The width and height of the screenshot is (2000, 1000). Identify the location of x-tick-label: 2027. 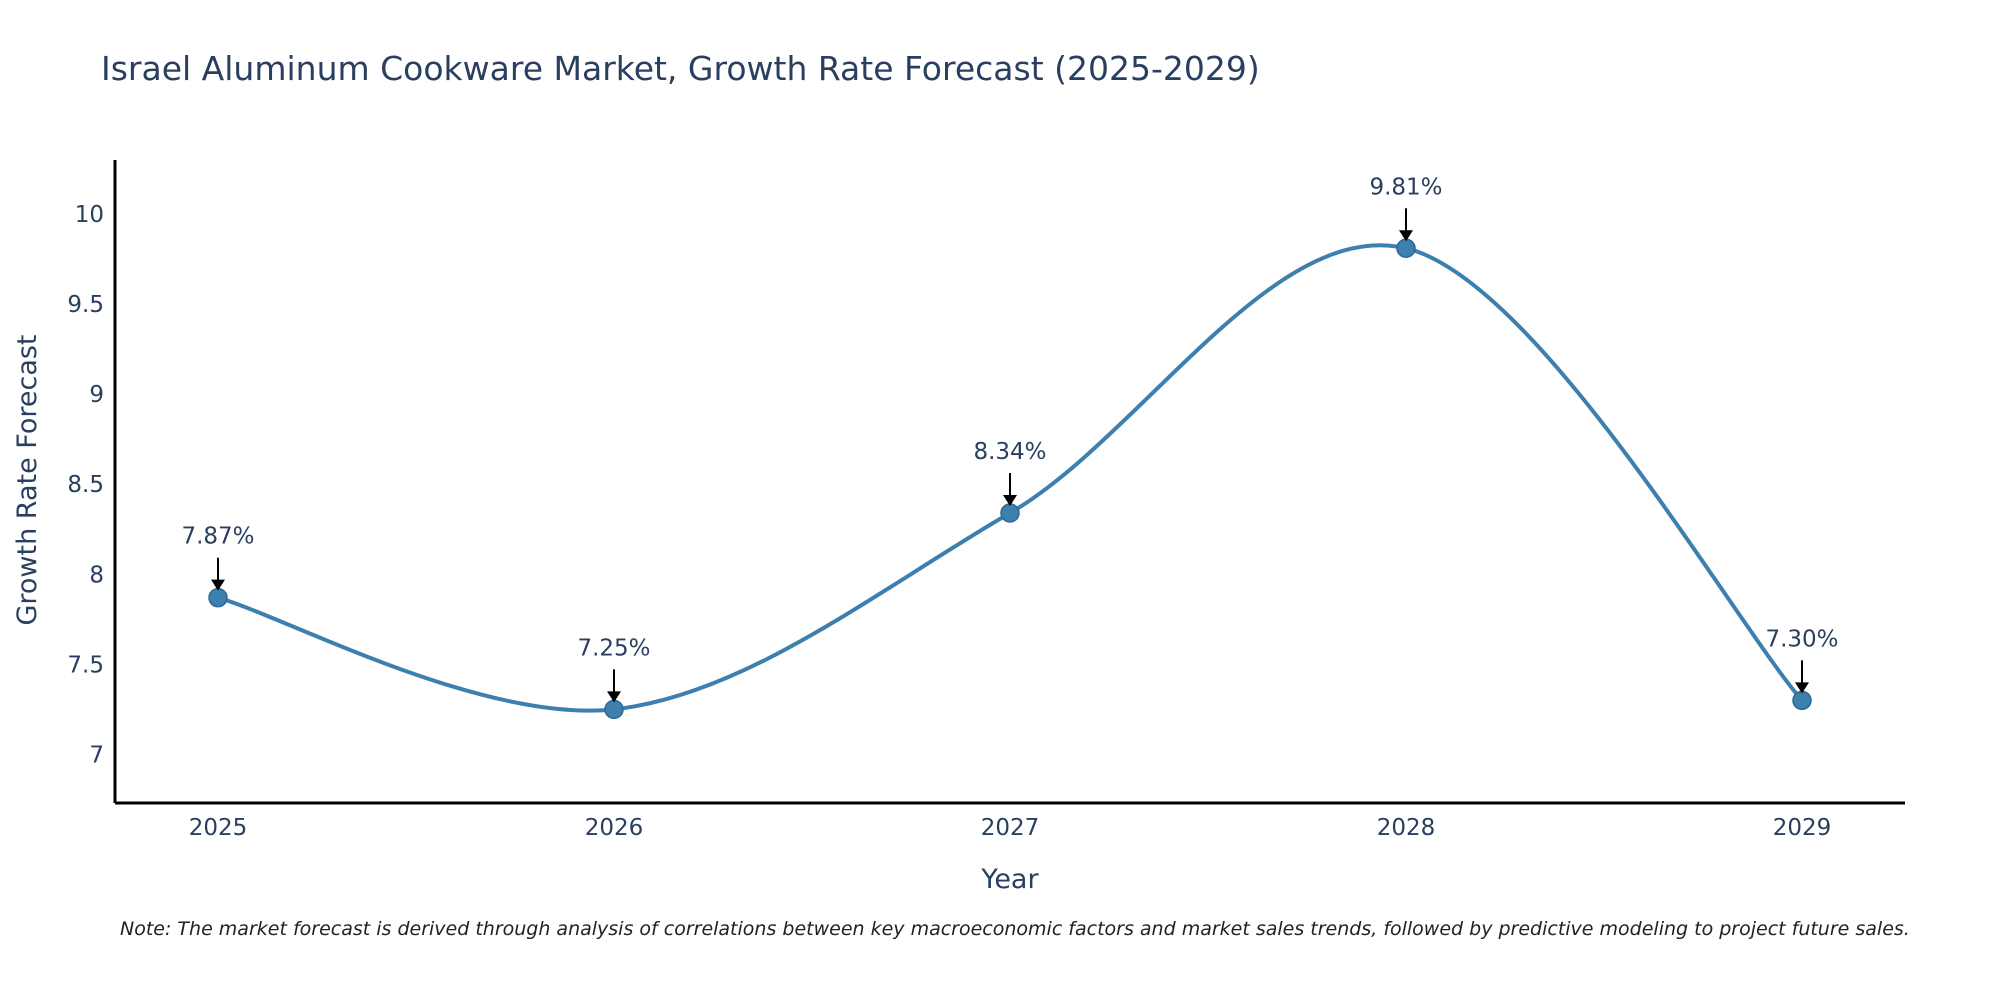
(1010, 828).